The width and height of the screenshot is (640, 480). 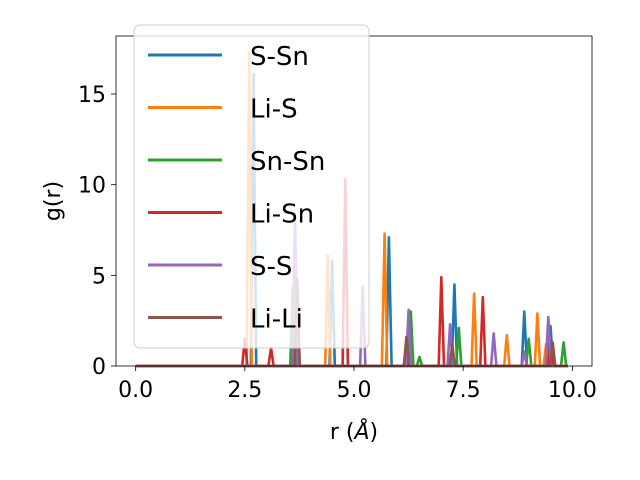 I want to click on legend-label: S-S, so click(x=271, y=267).